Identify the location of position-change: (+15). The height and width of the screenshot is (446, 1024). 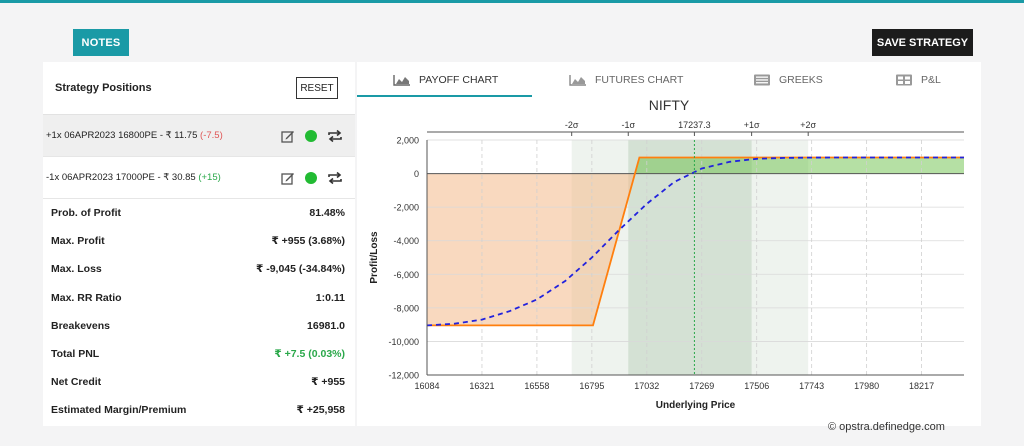
(209, 177).